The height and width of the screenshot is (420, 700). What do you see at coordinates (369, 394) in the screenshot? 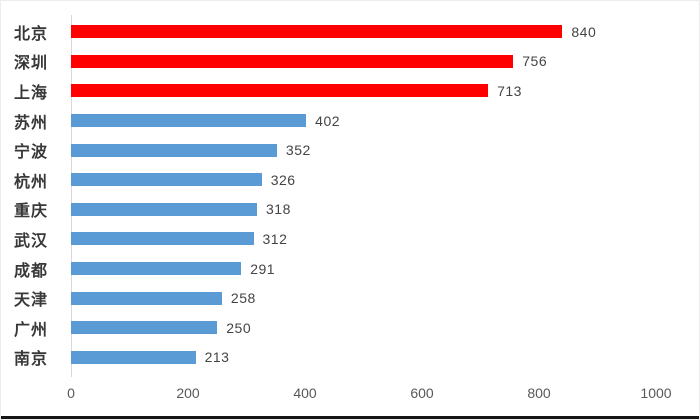
I see `x-axis: 0 200 400 600 800 1000` at bounding box center [369, 394].